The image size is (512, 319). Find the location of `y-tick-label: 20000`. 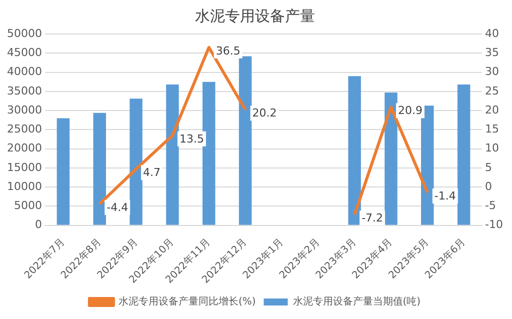

y-tick-label: 20000 is located at coordinates (24, 148).